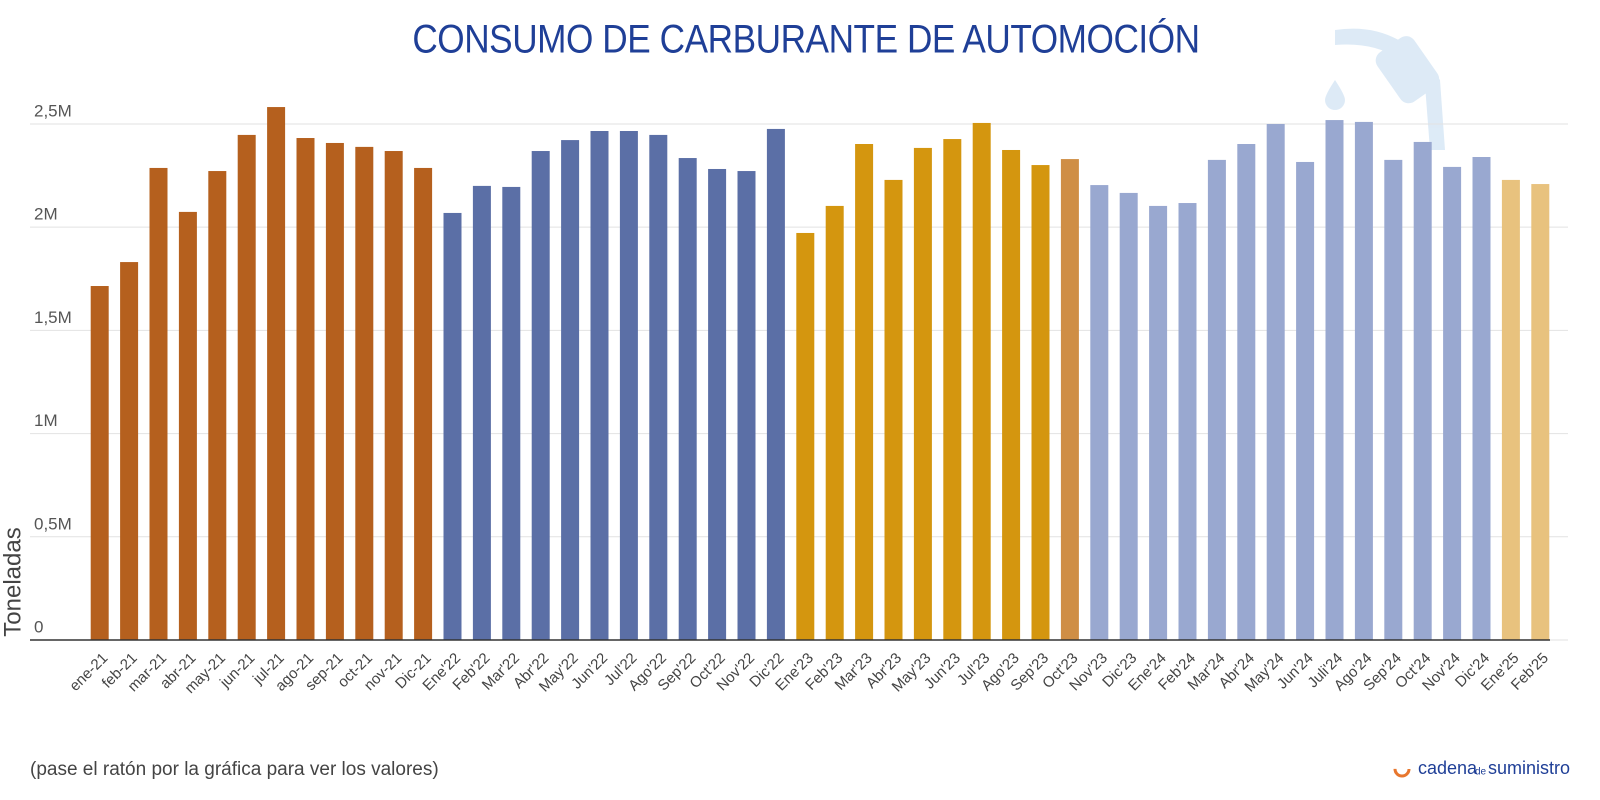 The height and width of the screenshot is (800, 1600). I want to click on y-tick-label: 0,5M, so click(53, 523).